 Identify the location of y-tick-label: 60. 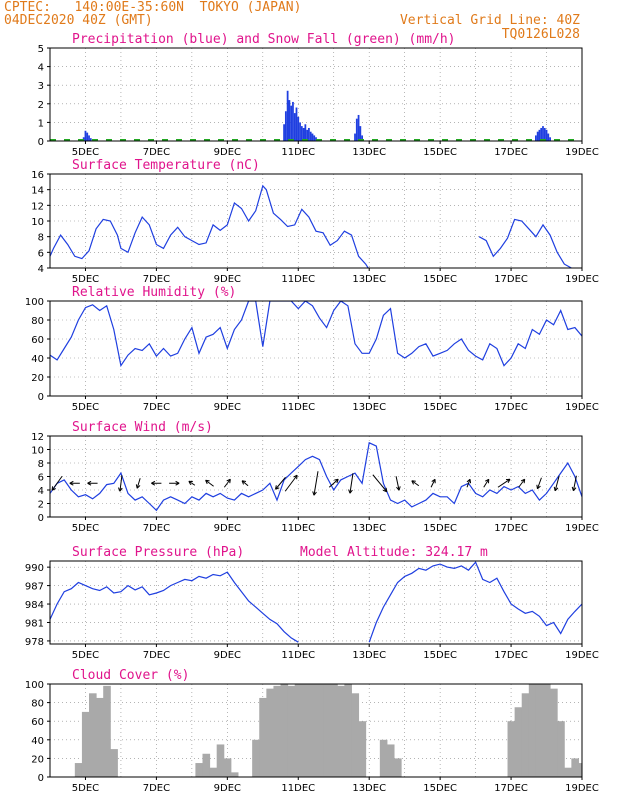
(37, 340).